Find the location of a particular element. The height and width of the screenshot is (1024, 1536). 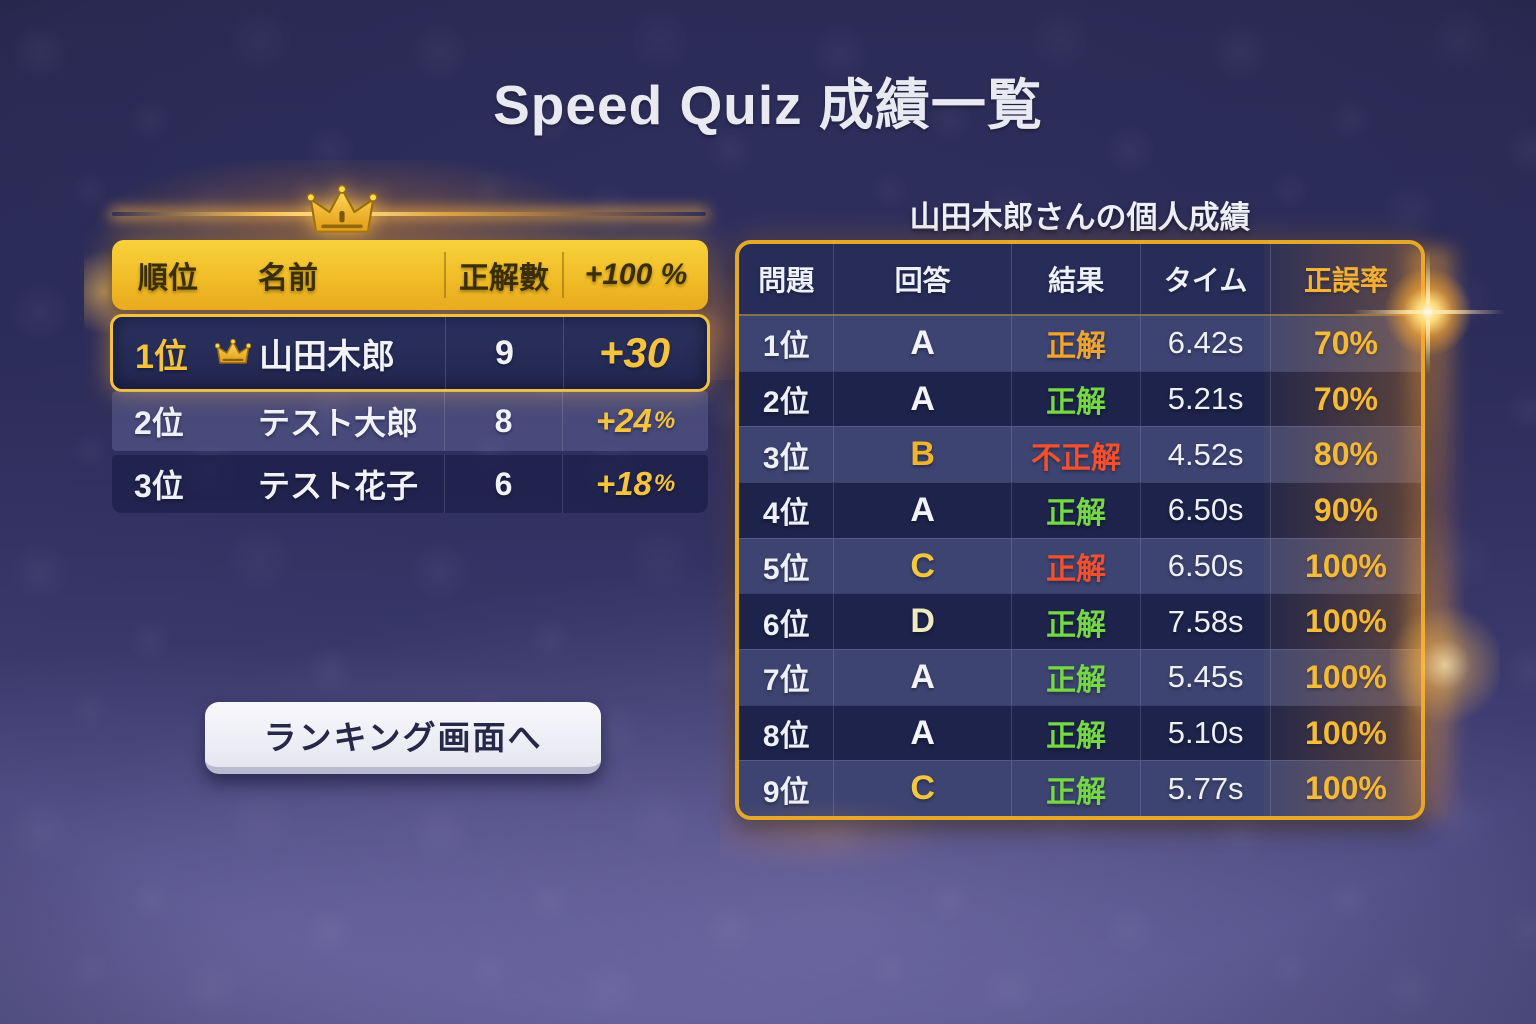

personal-table-header: 問題 回答 結果 タイム 正誤率 is located at coordinates (1080, 280).